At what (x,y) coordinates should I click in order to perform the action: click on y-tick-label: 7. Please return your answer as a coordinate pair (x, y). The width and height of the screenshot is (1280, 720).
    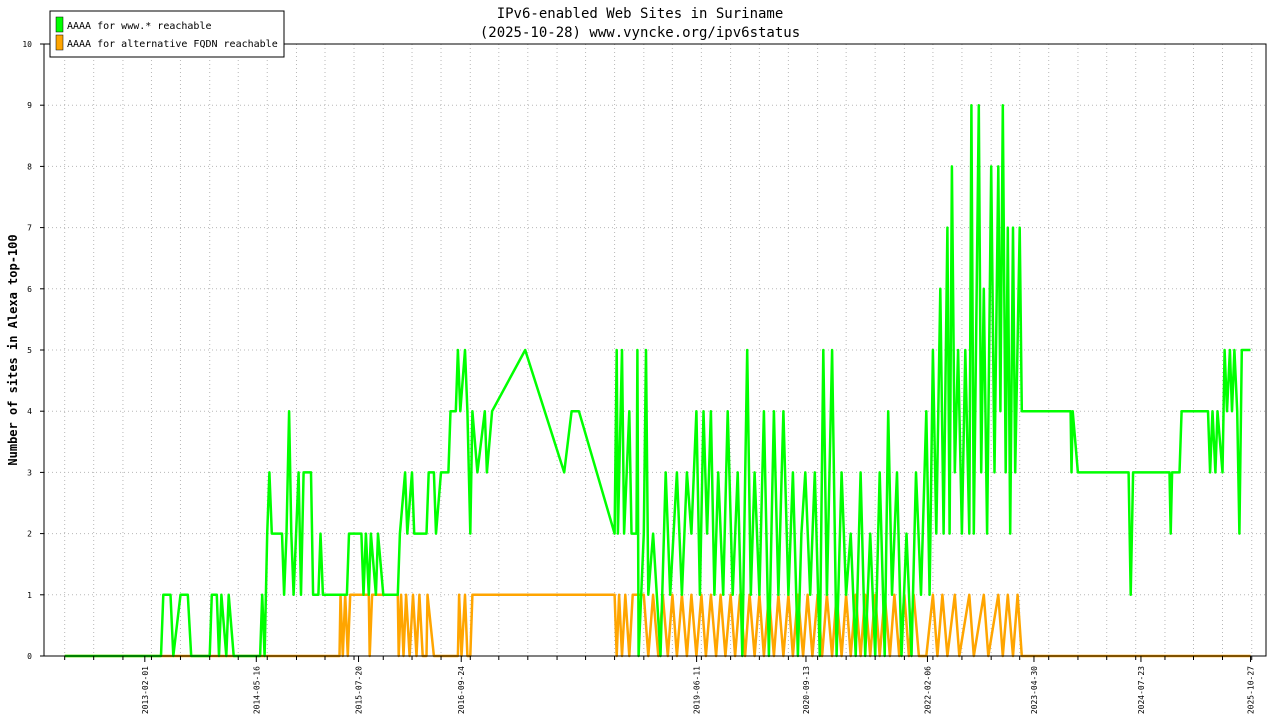
    Looking at the image, I should click on (29, 228).